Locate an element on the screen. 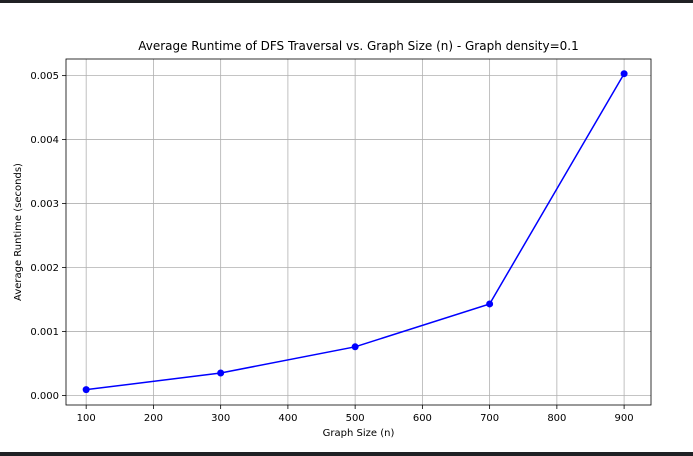  window-frame-bottom is located at coordinates (346, 454).